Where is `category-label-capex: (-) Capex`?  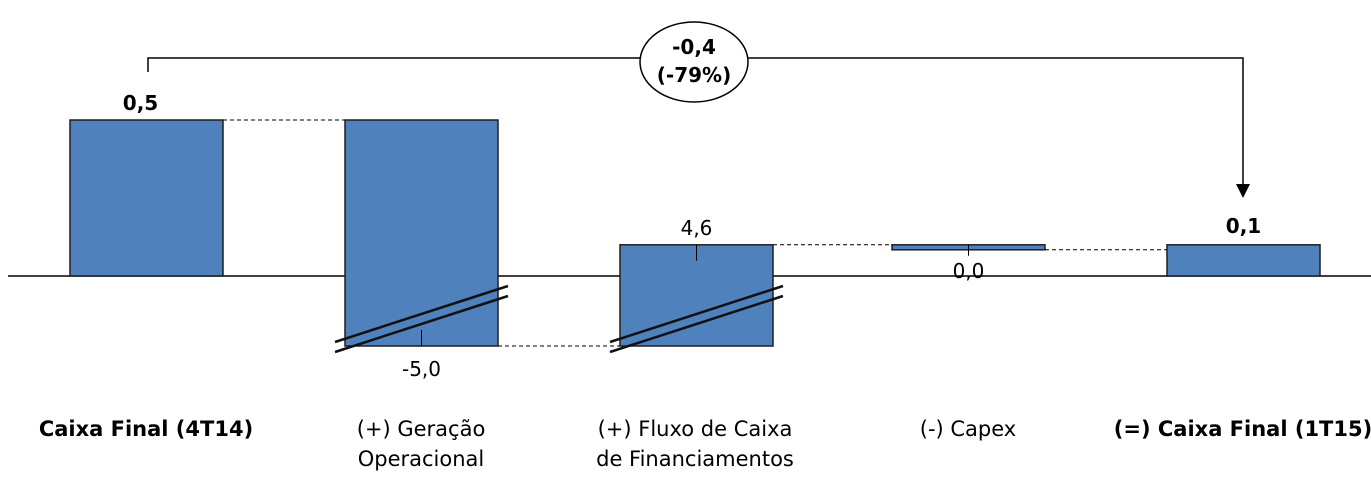 category-label-capex: (-) Capex is located at coordinates (968, 429).